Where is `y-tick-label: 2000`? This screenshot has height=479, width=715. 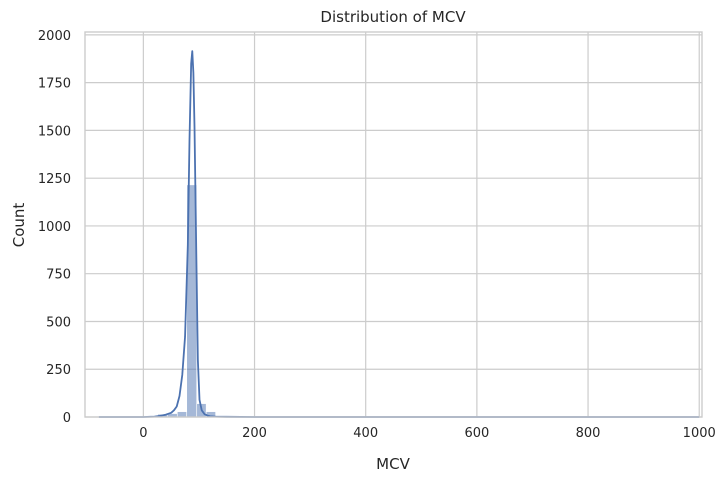 y-tick-label: 2000 is located at coordinates (54, 36).